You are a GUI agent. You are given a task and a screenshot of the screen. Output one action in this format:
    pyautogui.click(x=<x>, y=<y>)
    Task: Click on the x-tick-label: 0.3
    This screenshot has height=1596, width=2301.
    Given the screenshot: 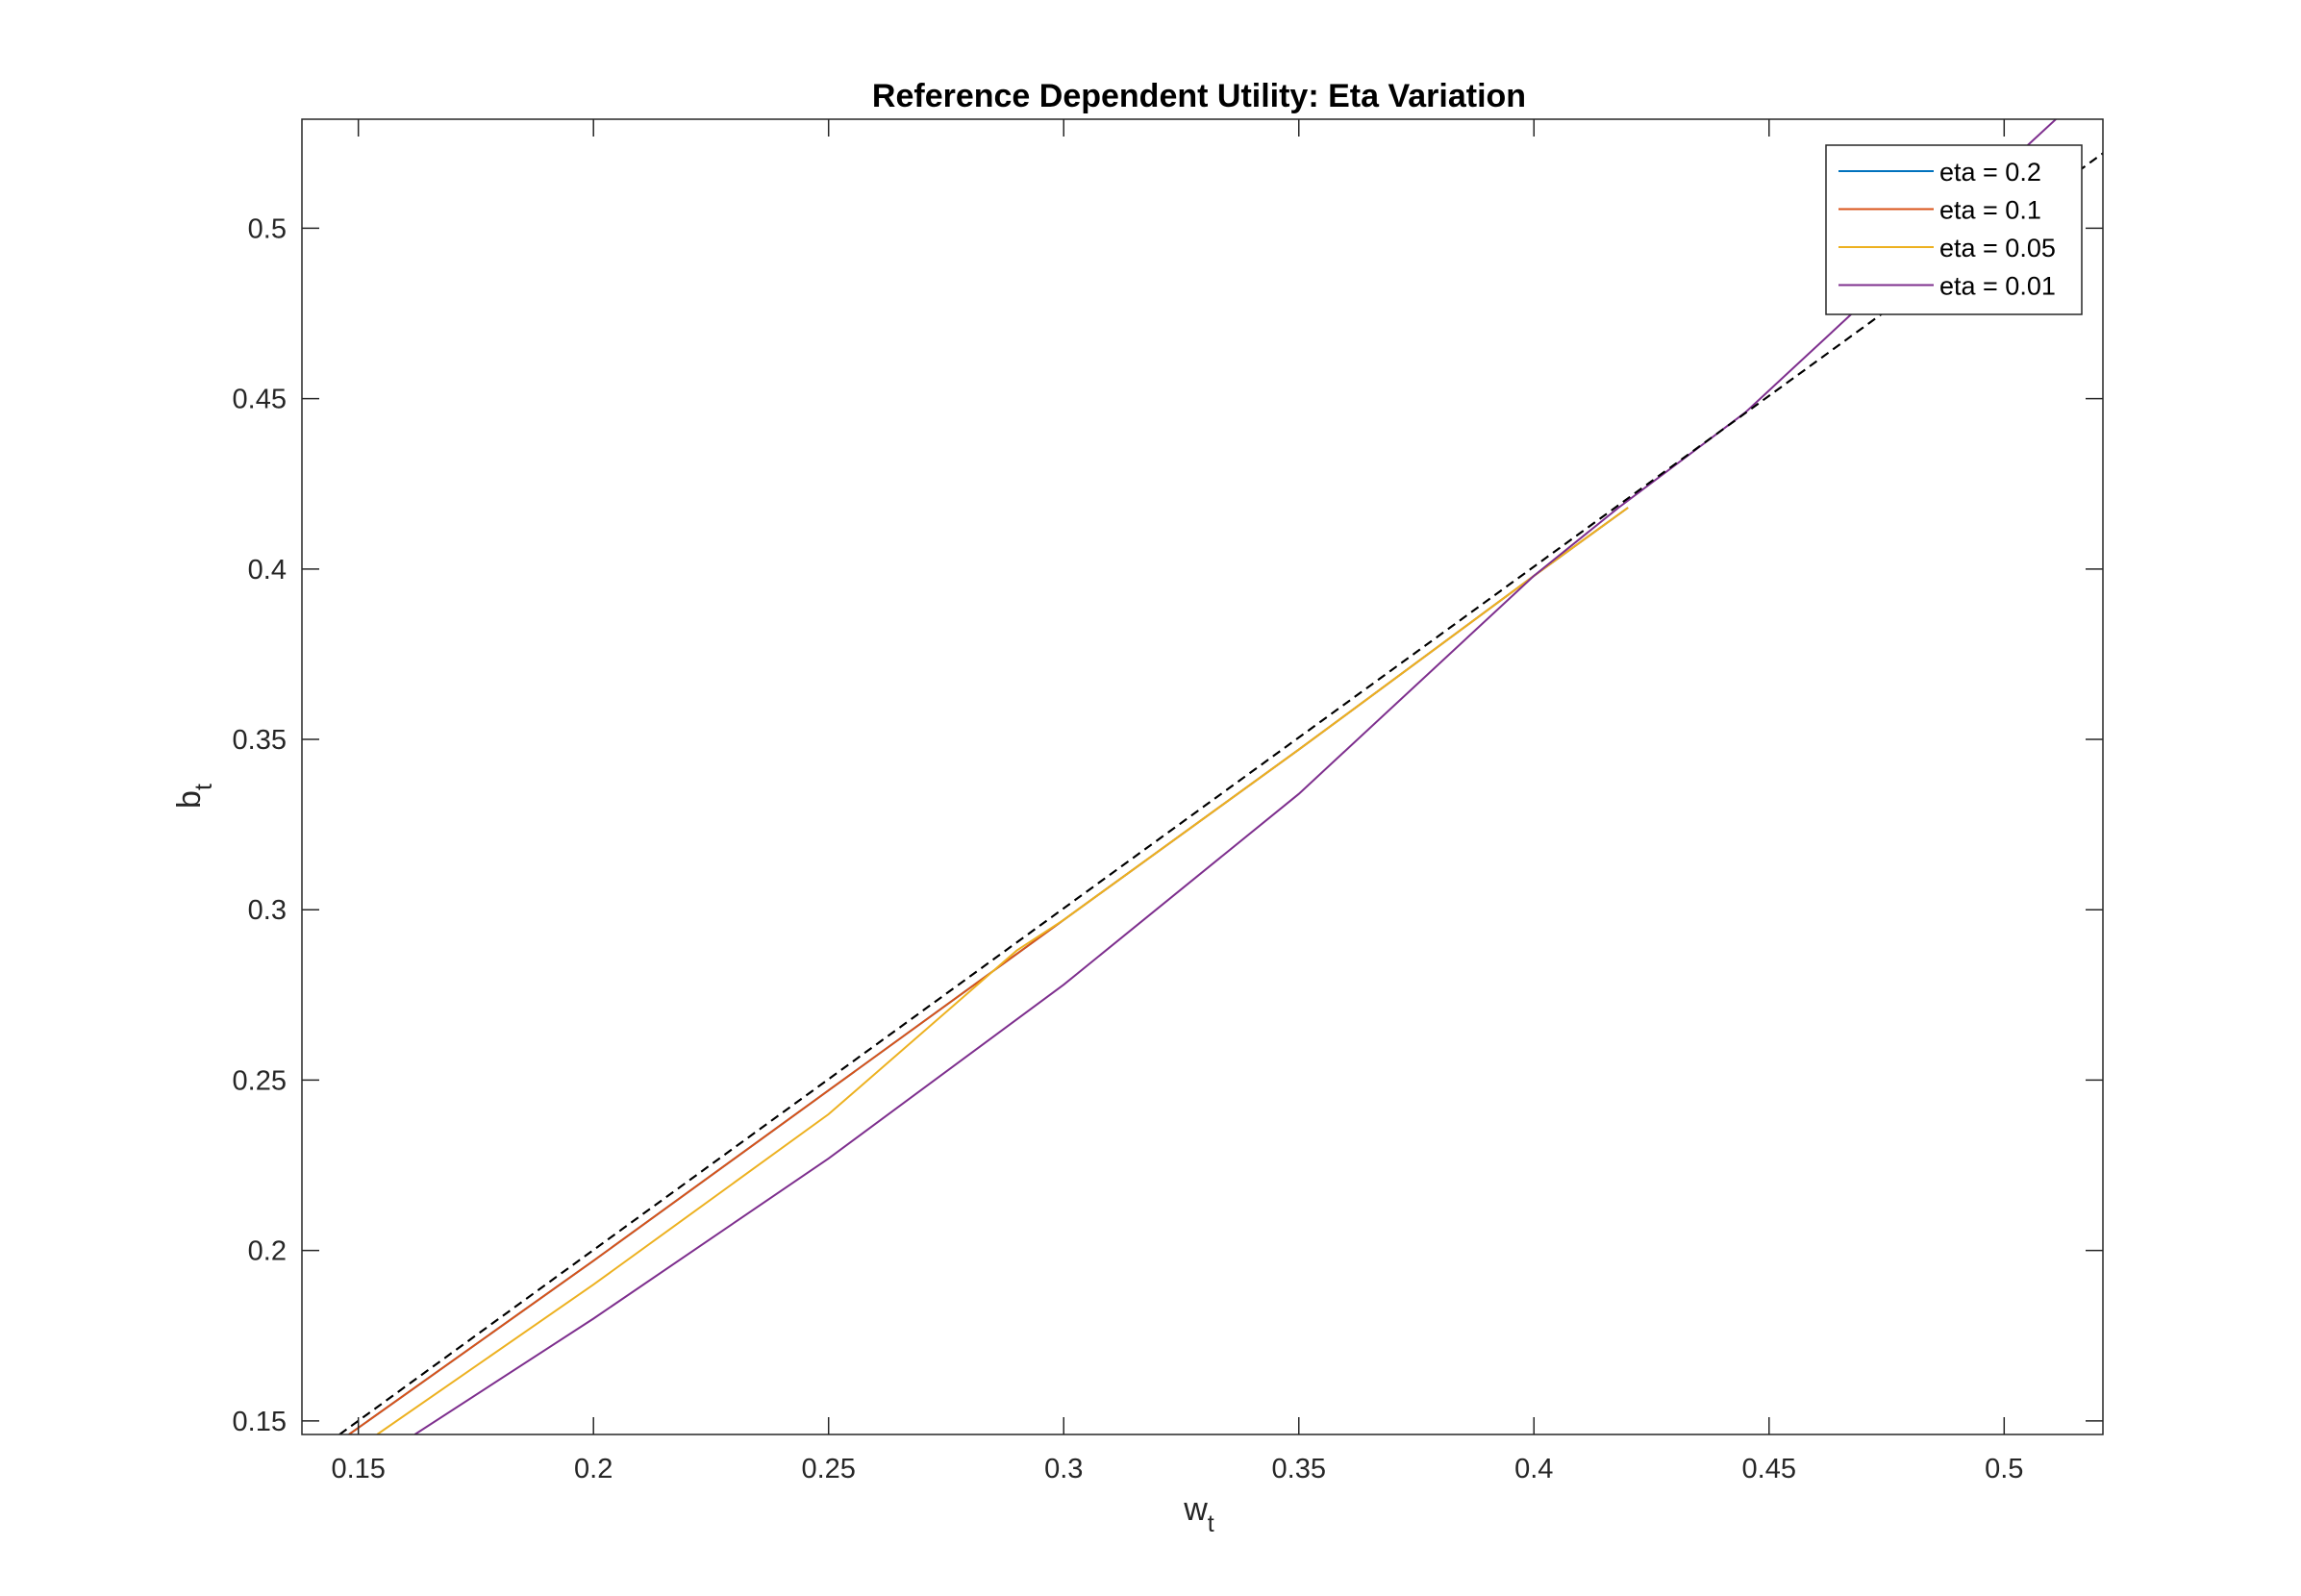 What is the action you would take?
    pyautogui.click(x=1063, y=1469)
    